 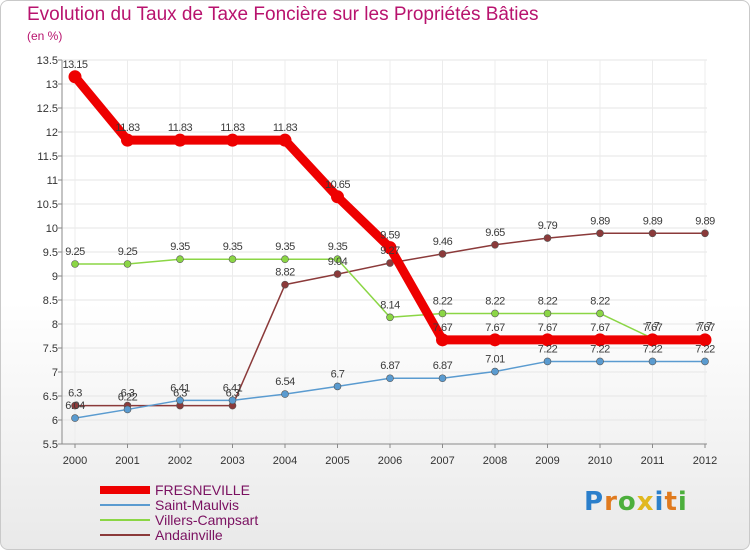 I want to click on data-label-saint-maulvis: 6.22, so click(x=128, y=397).